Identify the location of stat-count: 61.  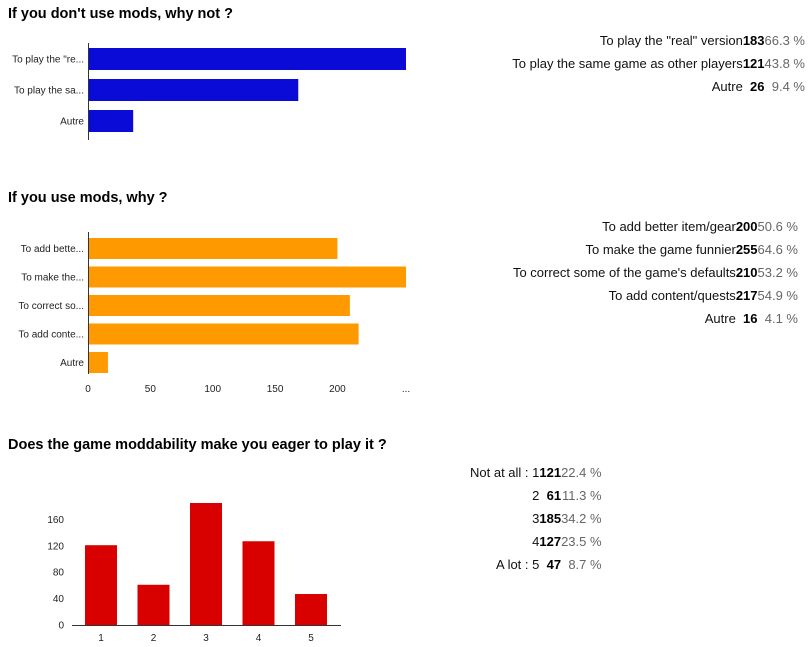
(554, 495).